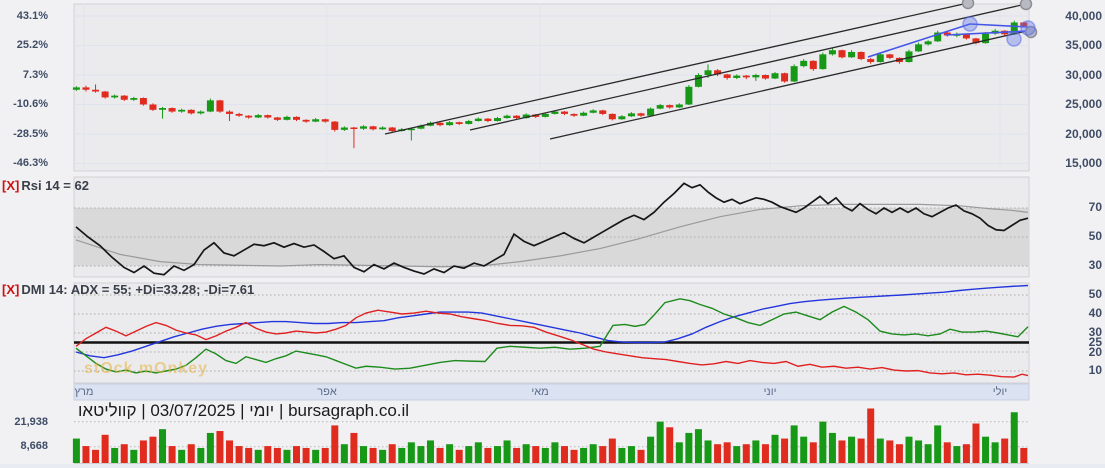 This screenshot has width=1105, height=468. Describe the element at coordinates (84, 392) in the screenshot. I see `month-label-march: מרץ` at that location.